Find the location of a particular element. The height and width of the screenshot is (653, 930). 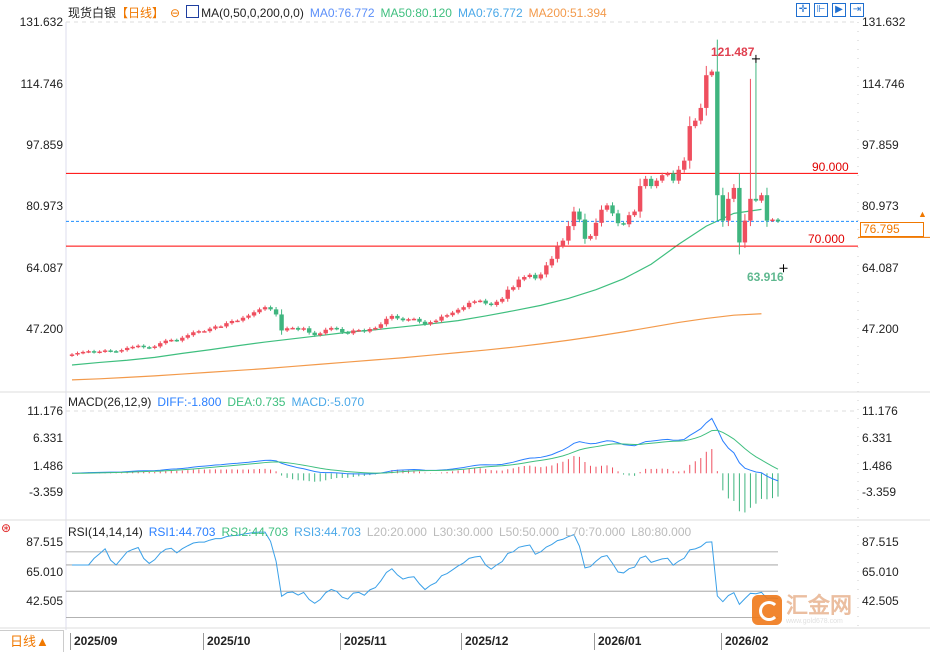

rsi-label: RSI(14,14,14) is located at coordinates (105, 532).